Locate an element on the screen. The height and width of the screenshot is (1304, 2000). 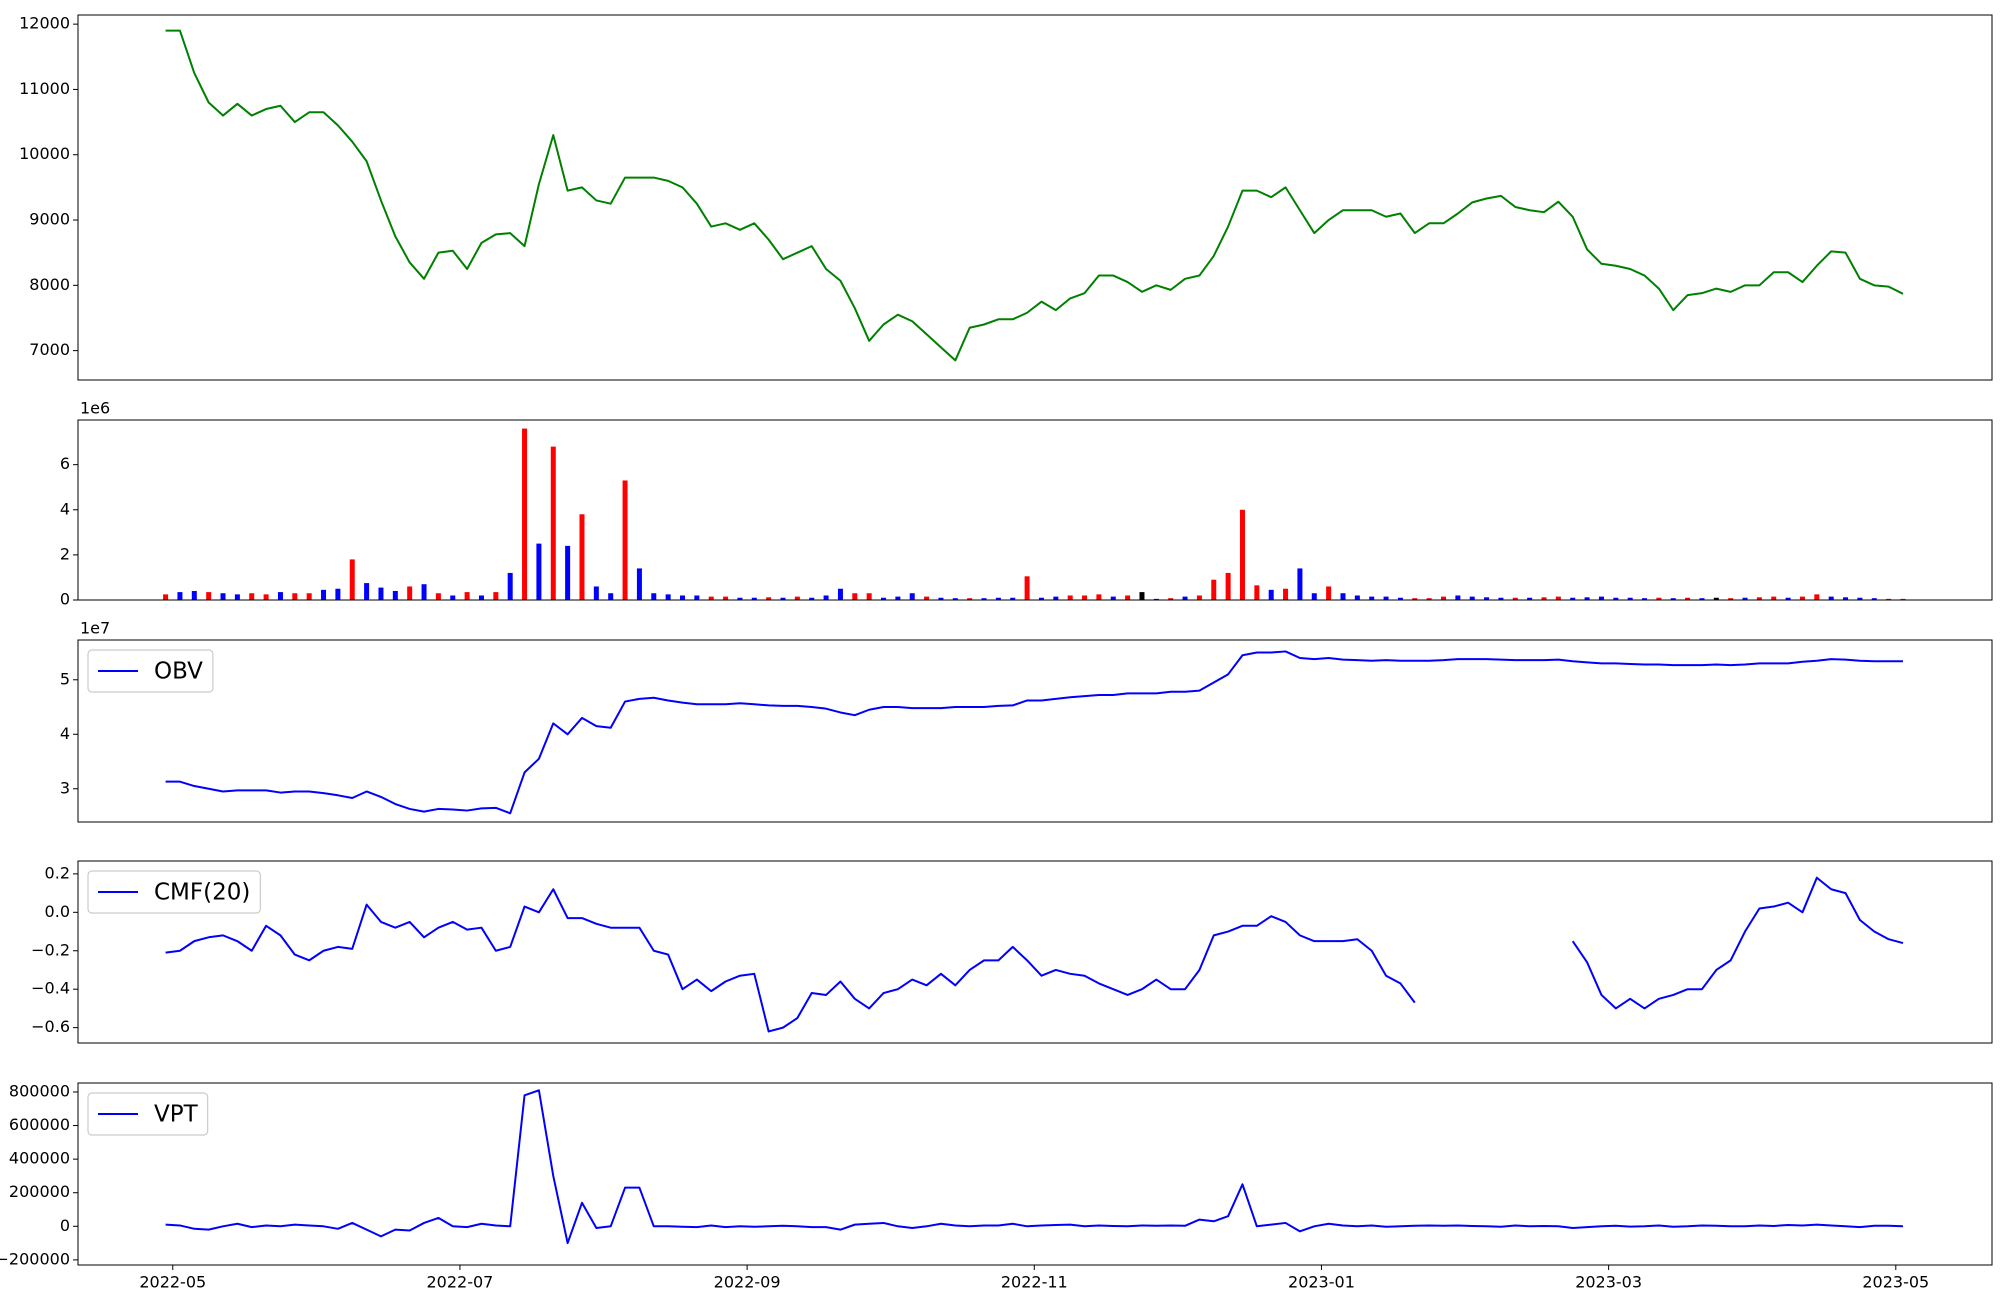
y-tick-label: 6 is located at coordinates (65, 463).